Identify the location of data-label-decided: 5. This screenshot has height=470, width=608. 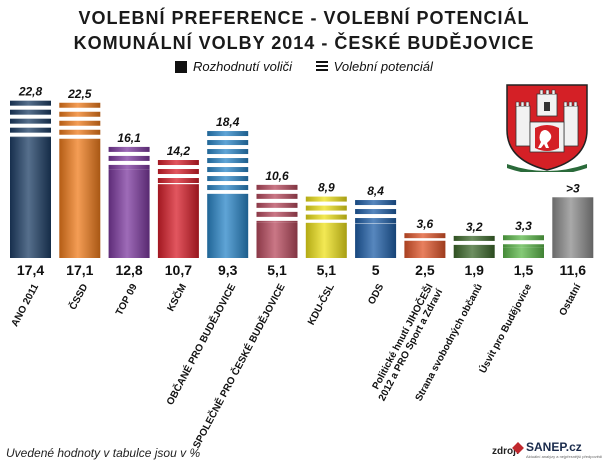
(376, 270).